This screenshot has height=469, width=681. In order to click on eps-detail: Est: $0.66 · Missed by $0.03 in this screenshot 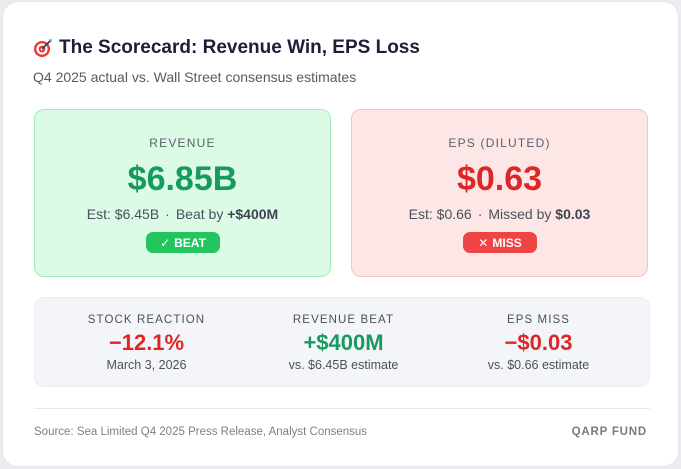, I will do `click(499, 214)`.